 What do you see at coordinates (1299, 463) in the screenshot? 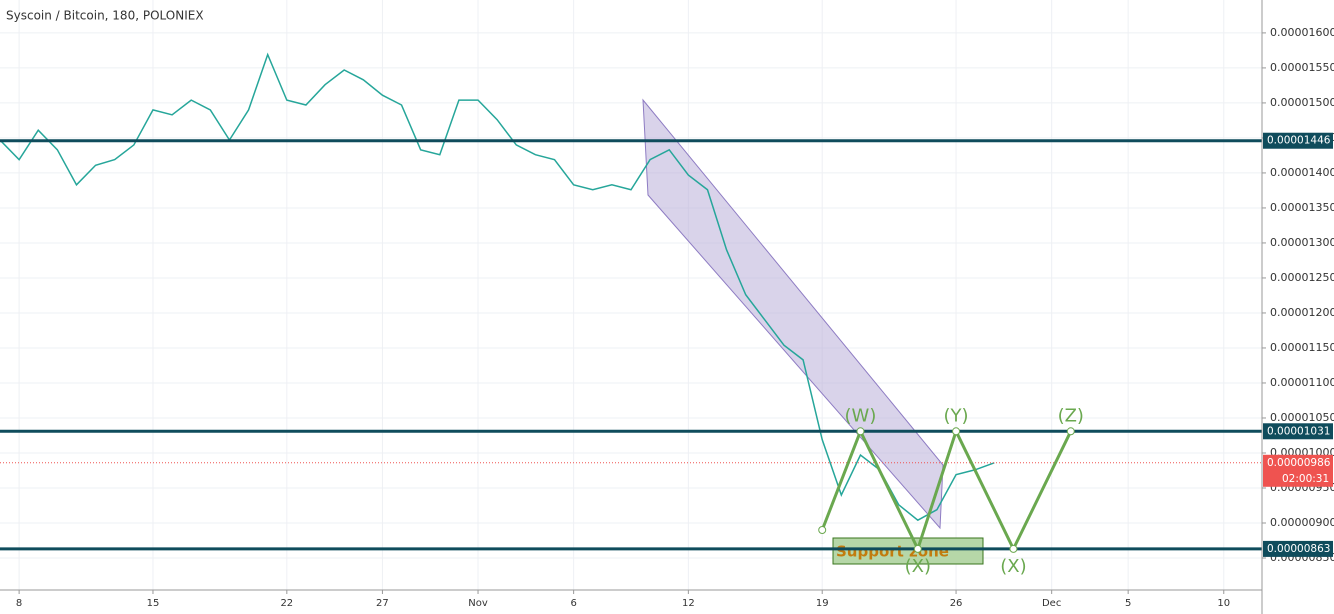
I see `last-price-label: 0.00000986` at bounding box center [1299, 463].